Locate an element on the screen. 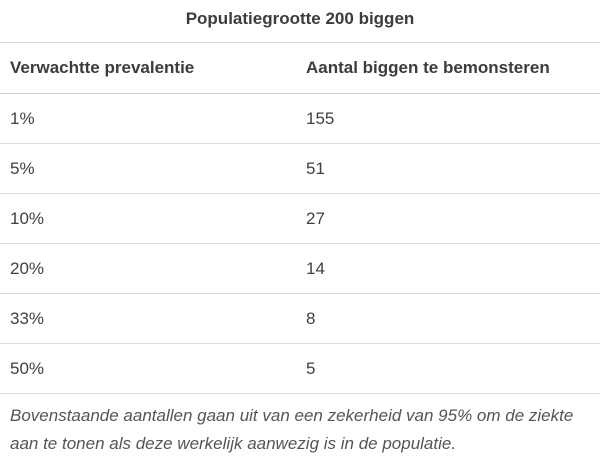 The width and height of the screenshot is (600, 463). table-row: 50% 5 is located at coordinates (300, 368).